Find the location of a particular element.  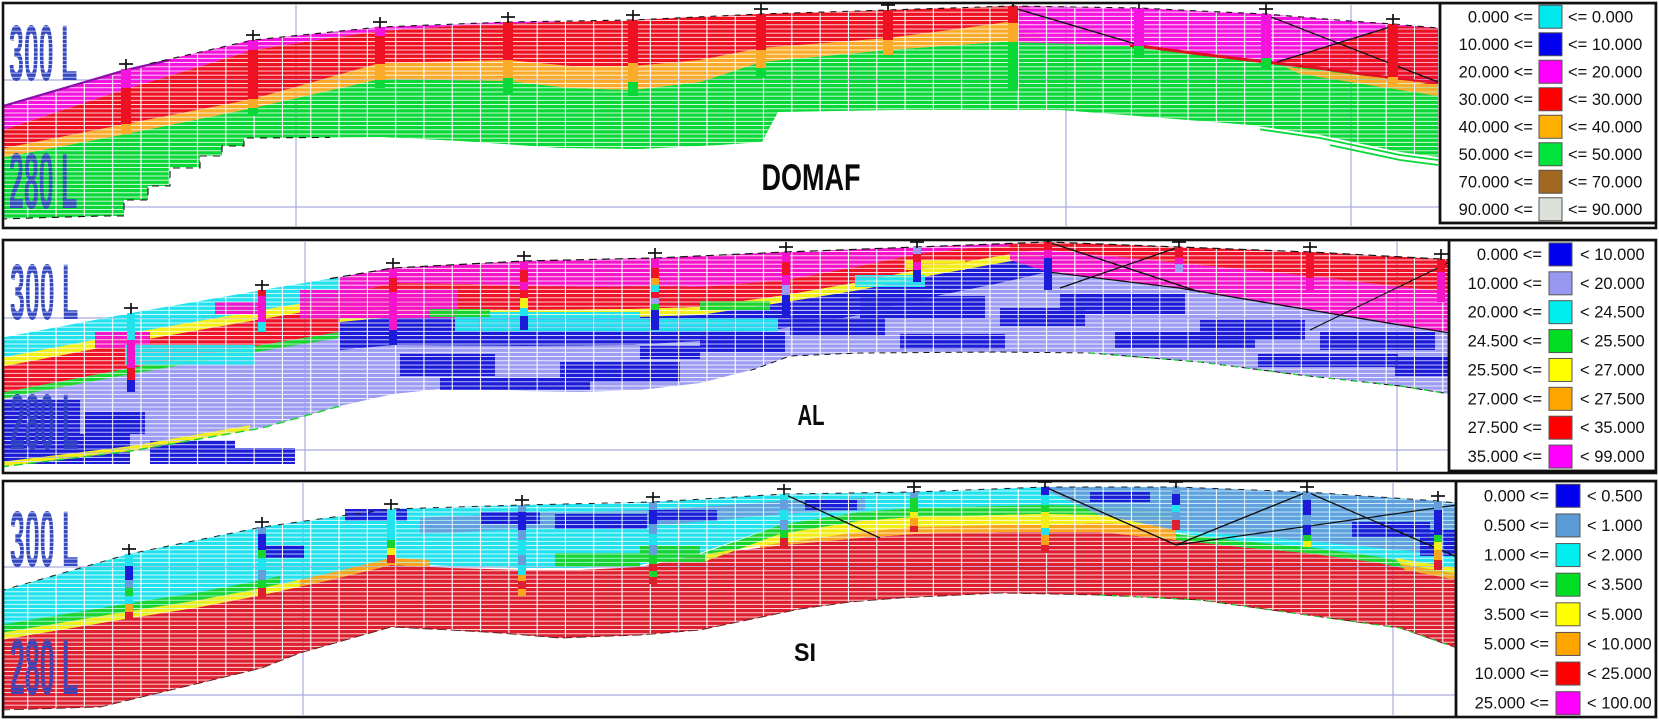

svg-text: 2.000 <= is located at coordinates (1516, 585).